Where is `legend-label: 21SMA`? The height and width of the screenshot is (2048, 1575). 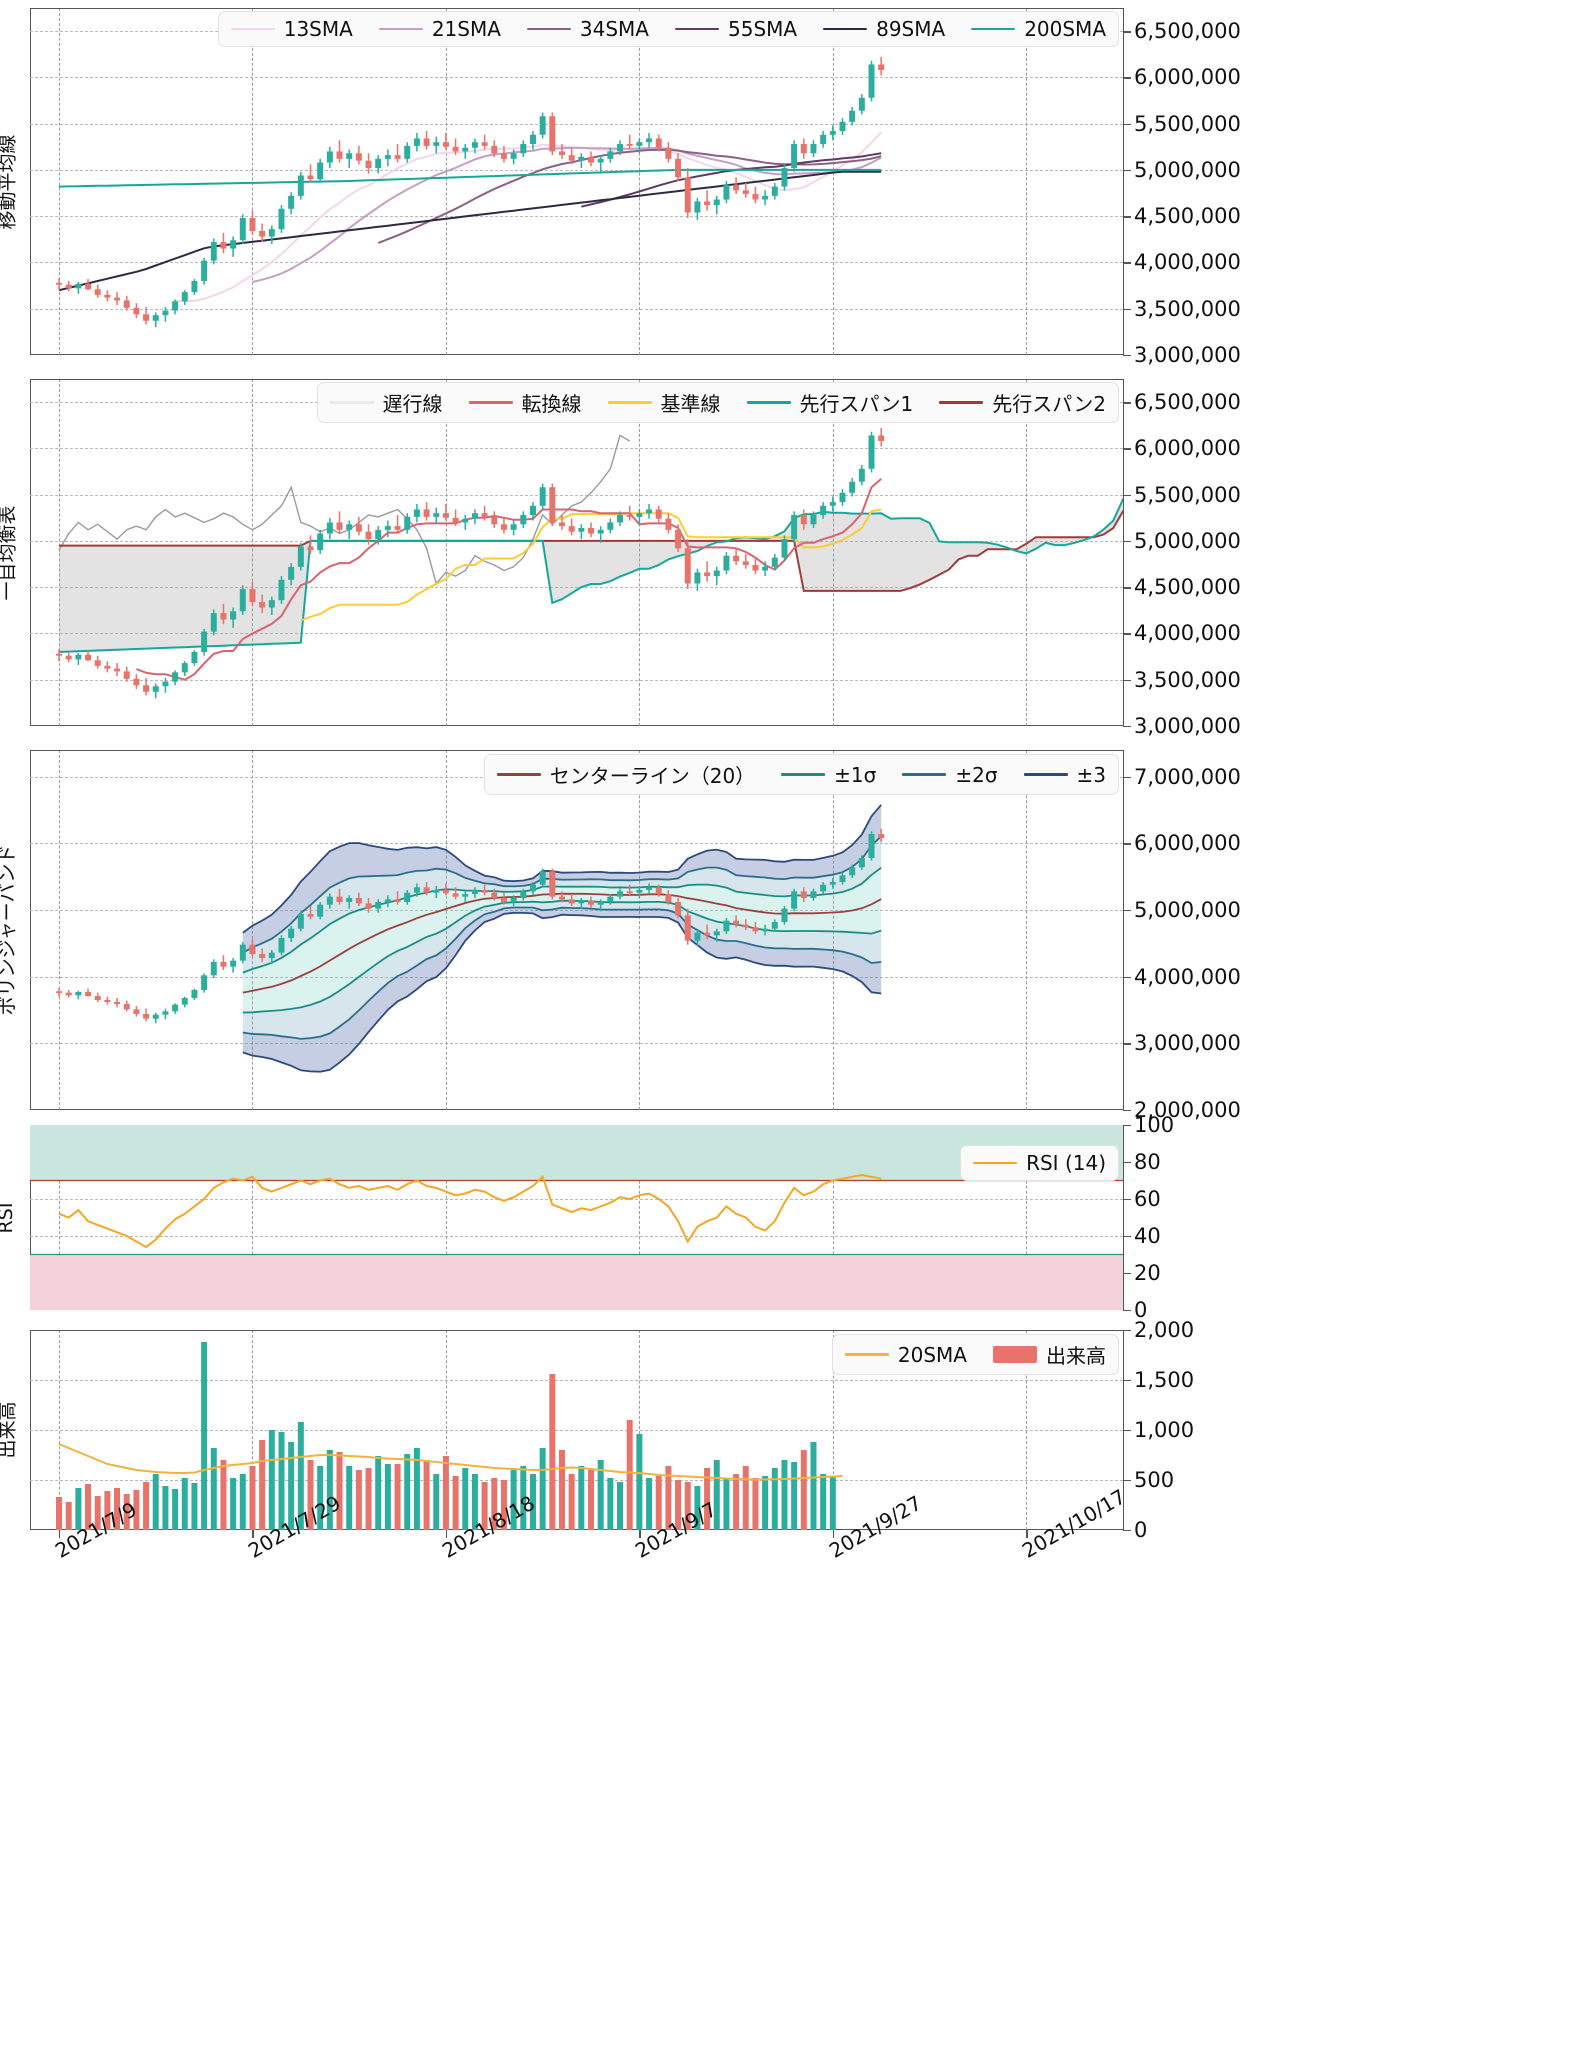 legend-label: 21SMA is located at coordinates (466, 29).